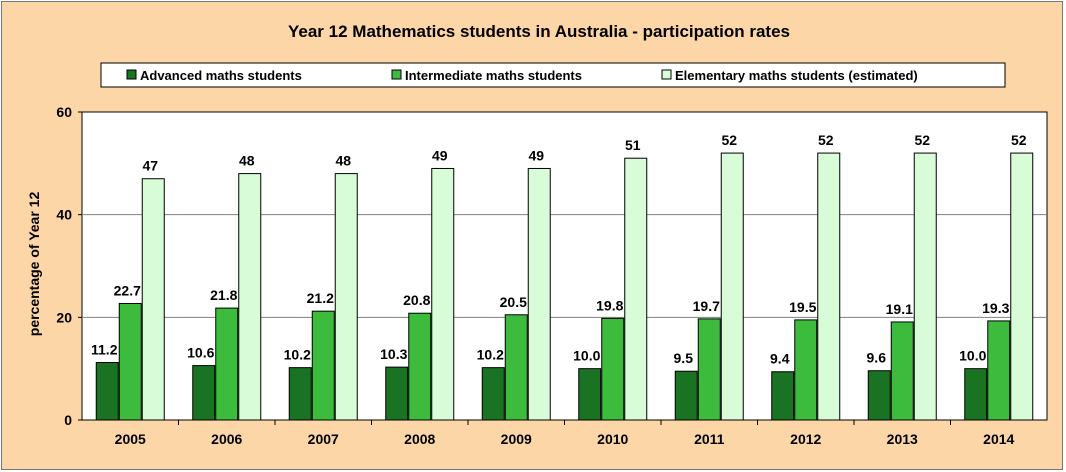 This screenshot has width=1066, height=472. What do you see at coordinates (706, 306) in the screenshot?
I see `data-label: 19.7` at bounding box center [706, 306].